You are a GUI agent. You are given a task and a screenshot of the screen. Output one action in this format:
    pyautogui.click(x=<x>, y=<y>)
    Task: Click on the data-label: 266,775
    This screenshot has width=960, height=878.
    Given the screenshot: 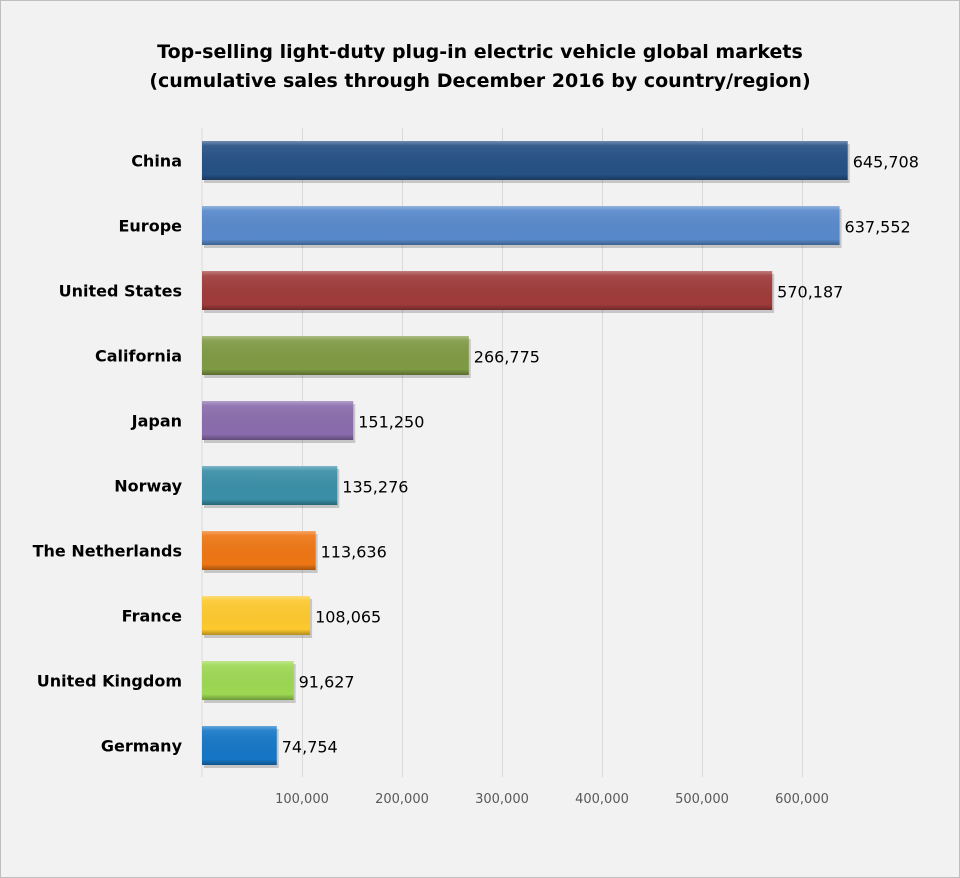 What is the action you would take?
    pyautogui.click(x=507, y=357)
    